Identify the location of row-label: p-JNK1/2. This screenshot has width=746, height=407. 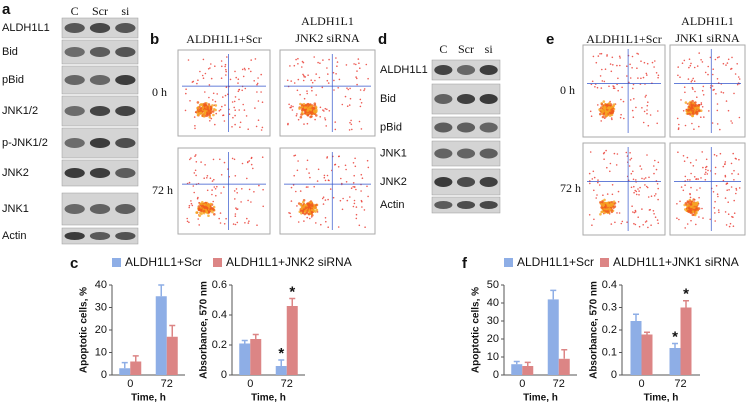
(25, 143).